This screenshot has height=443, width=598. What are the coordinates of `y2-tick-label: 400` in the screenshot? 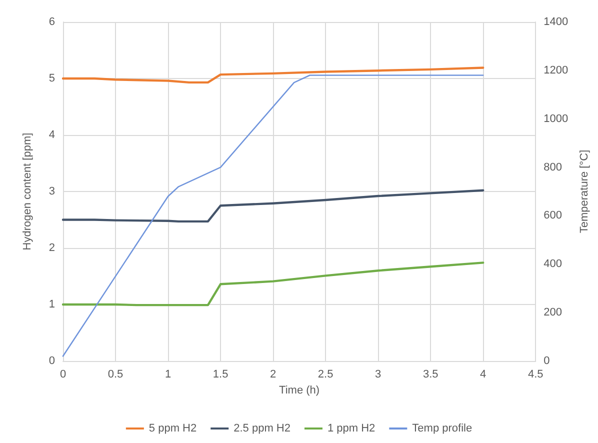 It's located at (553, 264).